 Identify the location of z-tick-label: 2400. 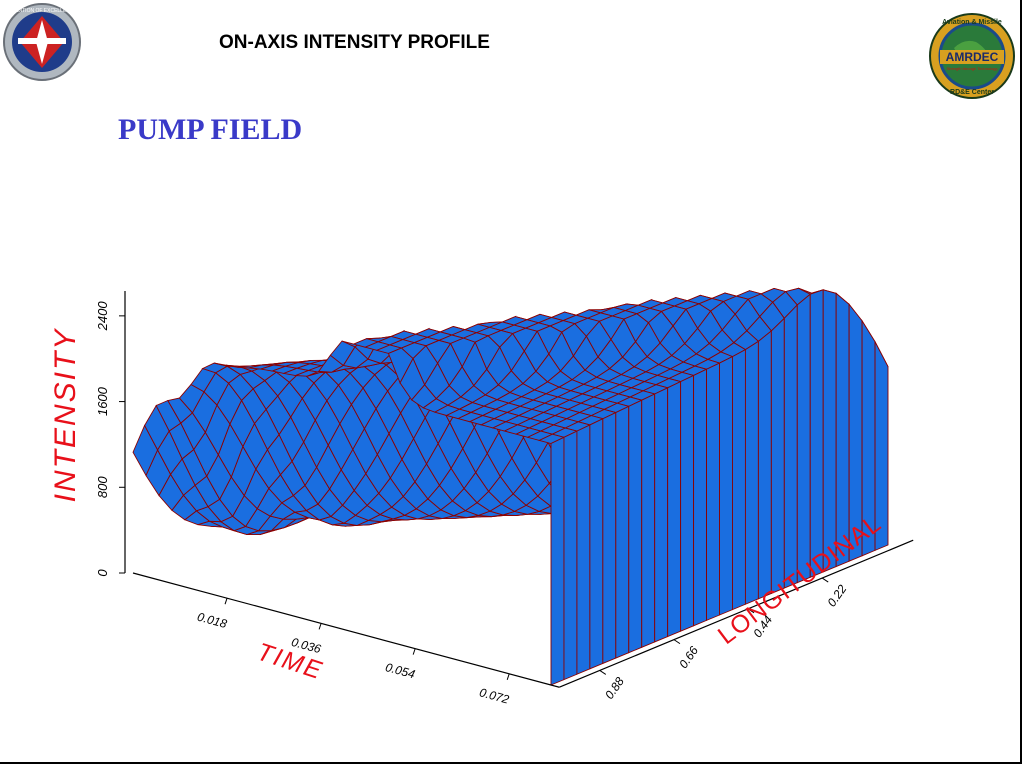
(102, 316).